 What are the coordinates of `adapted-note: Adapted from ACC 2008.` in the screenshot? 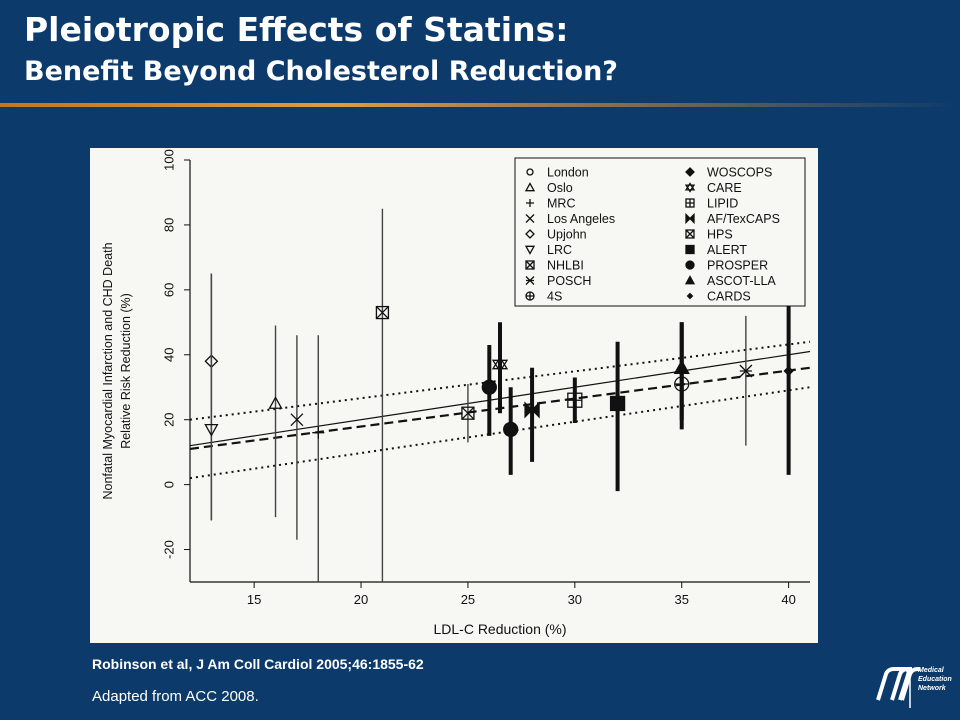 It's located at (175, 696).